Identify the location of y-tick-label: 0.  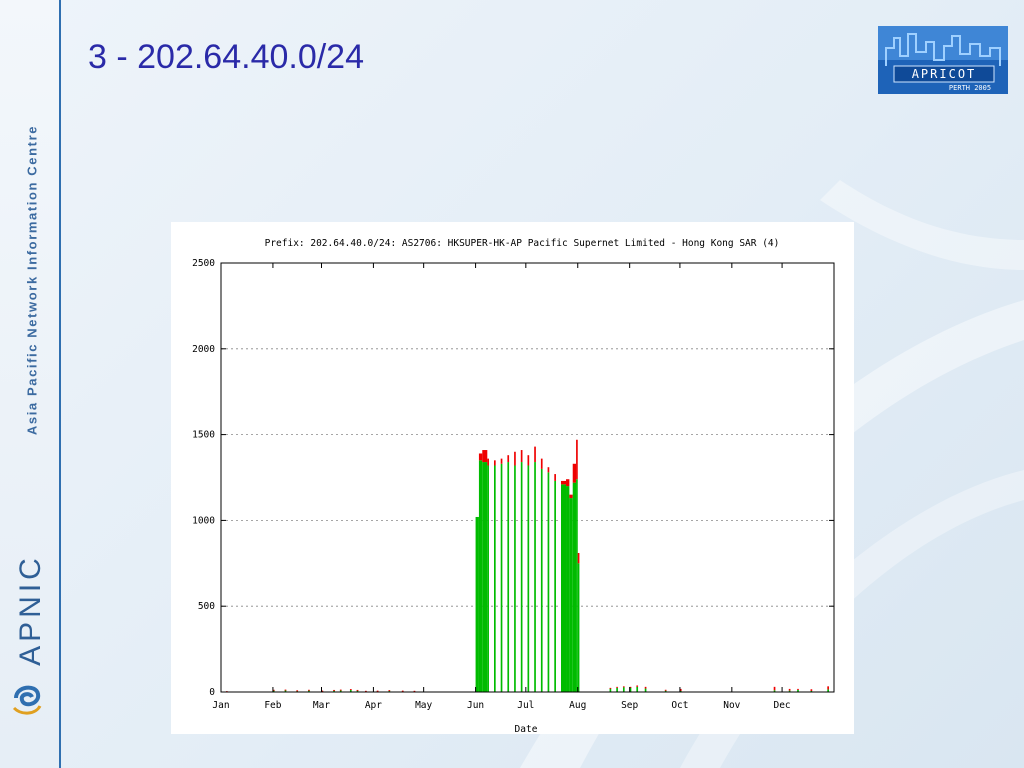
(212, 692).